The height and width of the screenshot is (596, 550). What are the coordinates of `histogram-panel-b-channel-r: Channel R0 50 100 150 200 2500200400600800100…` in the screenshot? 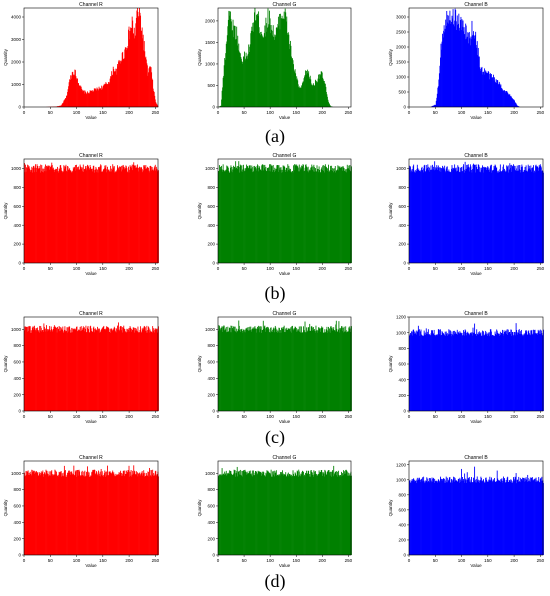 It's located at (81, 214).